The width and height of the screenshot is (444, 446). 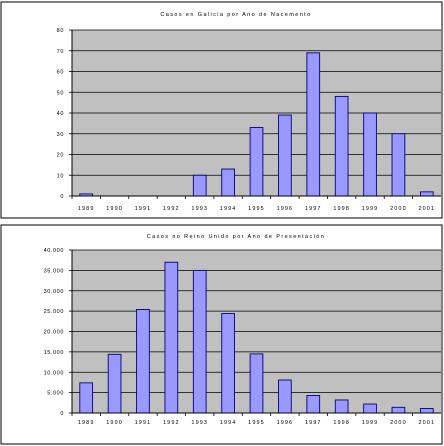 What do you see at coordinates (60, 176) in the screenshot?
I see `y-tick-label: 10` at bounding box center [60, 176].